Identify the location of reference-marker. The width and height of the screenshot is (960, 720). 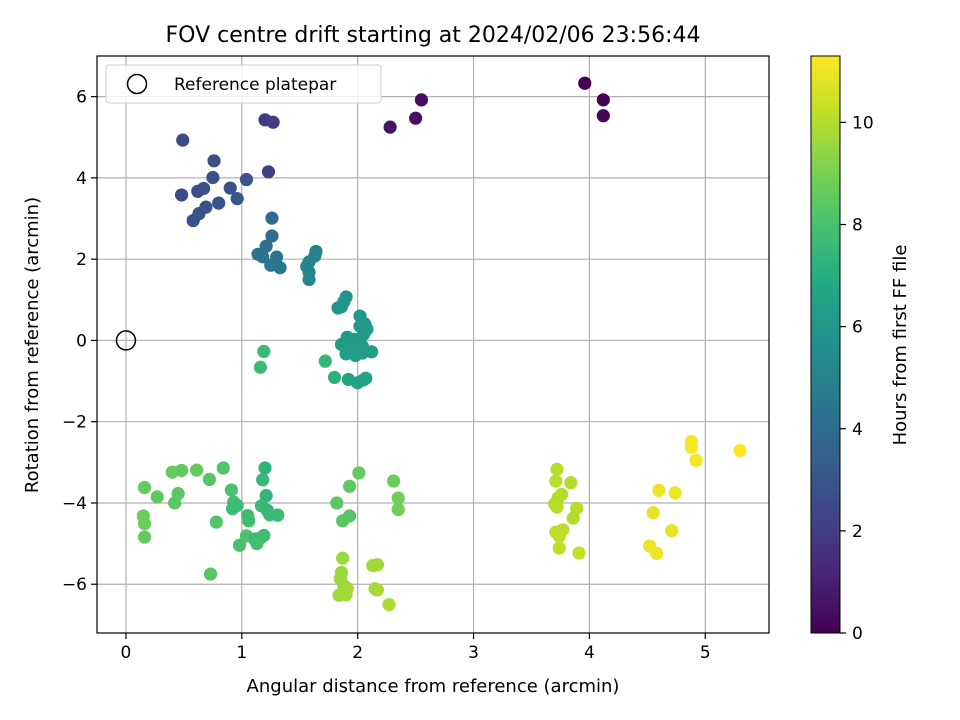
(126, 340).